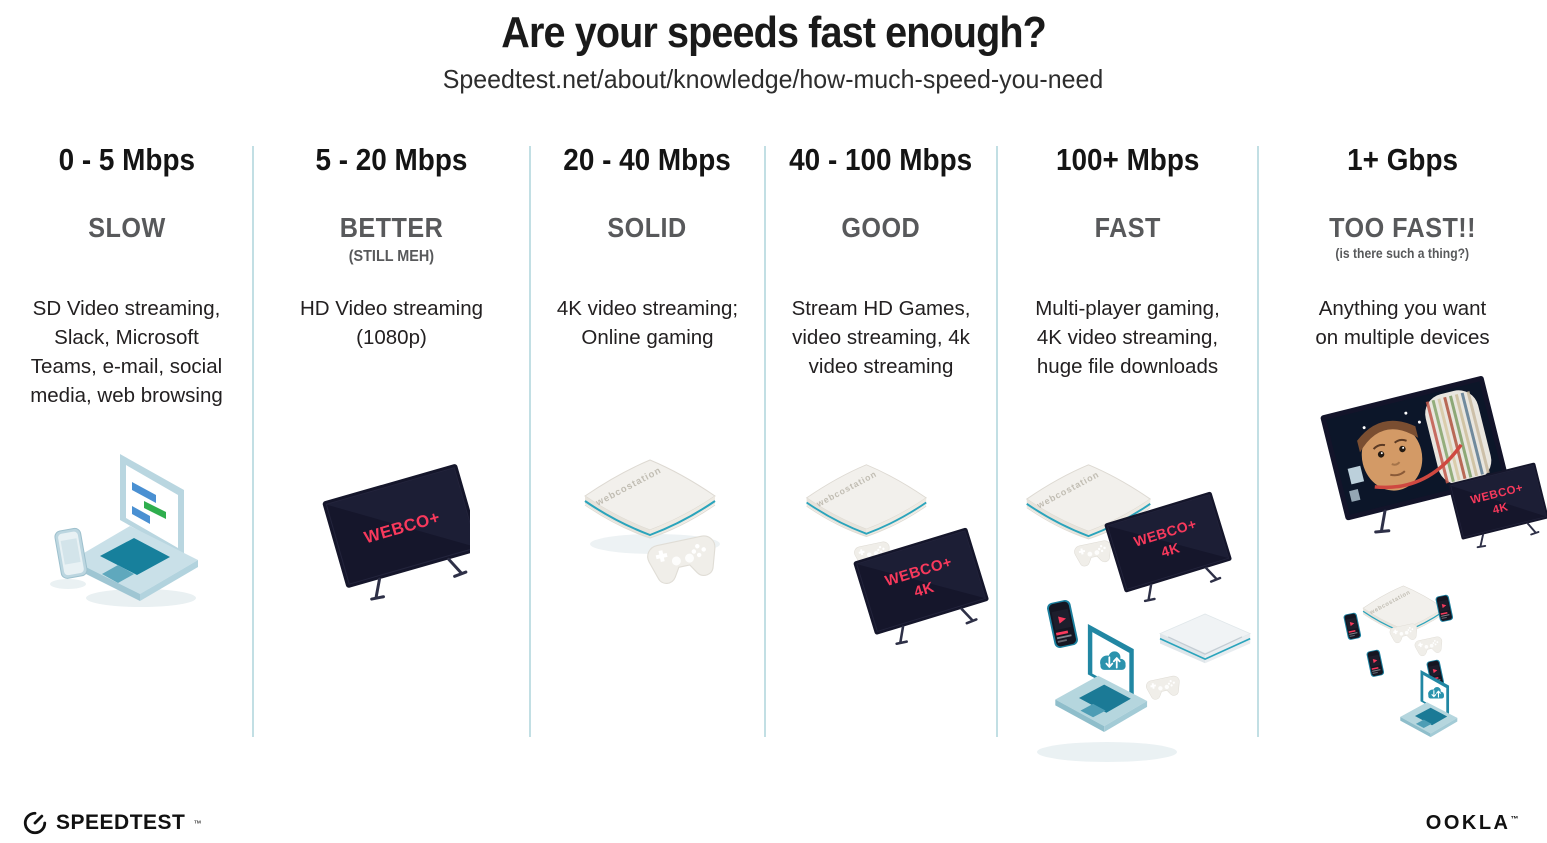 The height and width of the screenshot is (843, 1547). What do you see at coordinates (1468, 823) in the screenshot?
I see `ookla-wordmark: OOKLA` at bounding box center [1468, 823].